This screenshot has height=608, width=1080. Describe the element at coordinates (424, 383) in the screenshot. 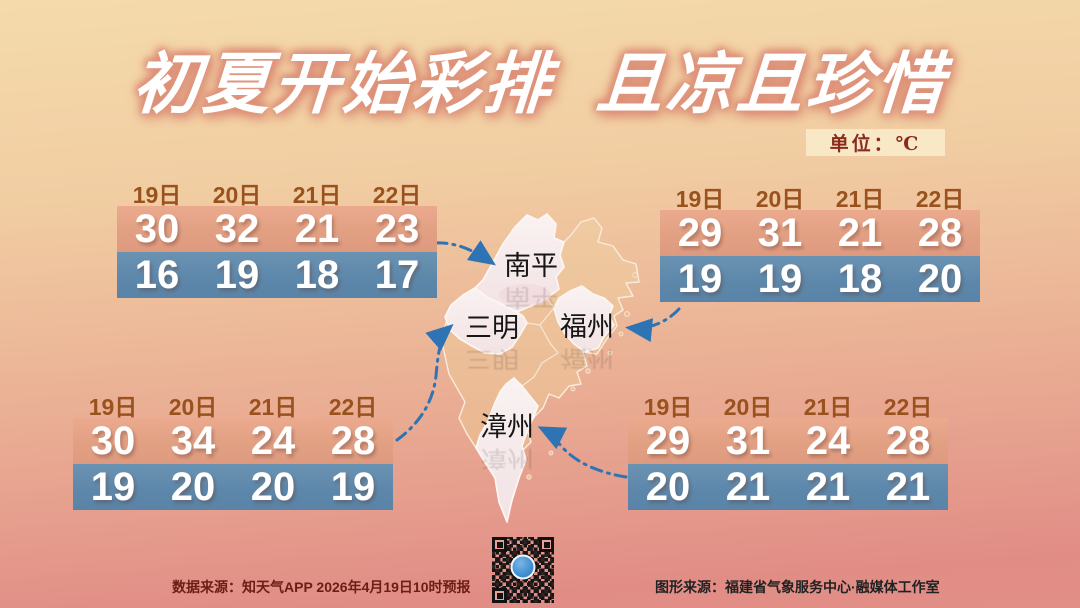

I see `arrow-to-sanming` at that location.